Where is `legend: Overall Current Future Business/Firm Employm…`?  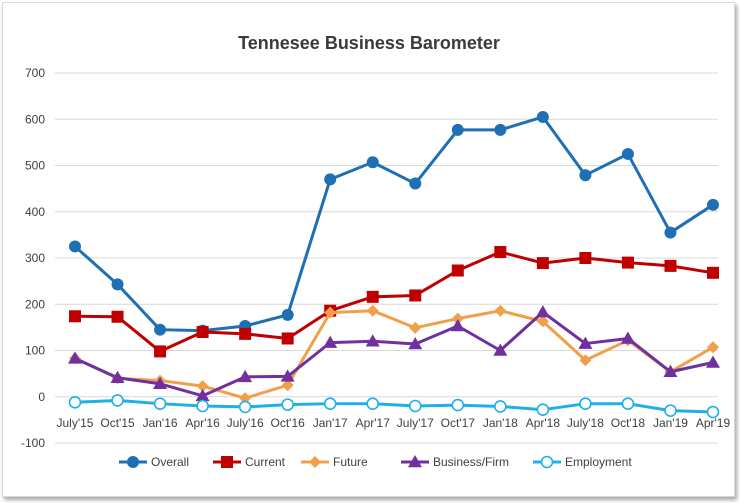
legend: Overall Current Future Business/Firm Employm… is located at coordinates (375, 462).